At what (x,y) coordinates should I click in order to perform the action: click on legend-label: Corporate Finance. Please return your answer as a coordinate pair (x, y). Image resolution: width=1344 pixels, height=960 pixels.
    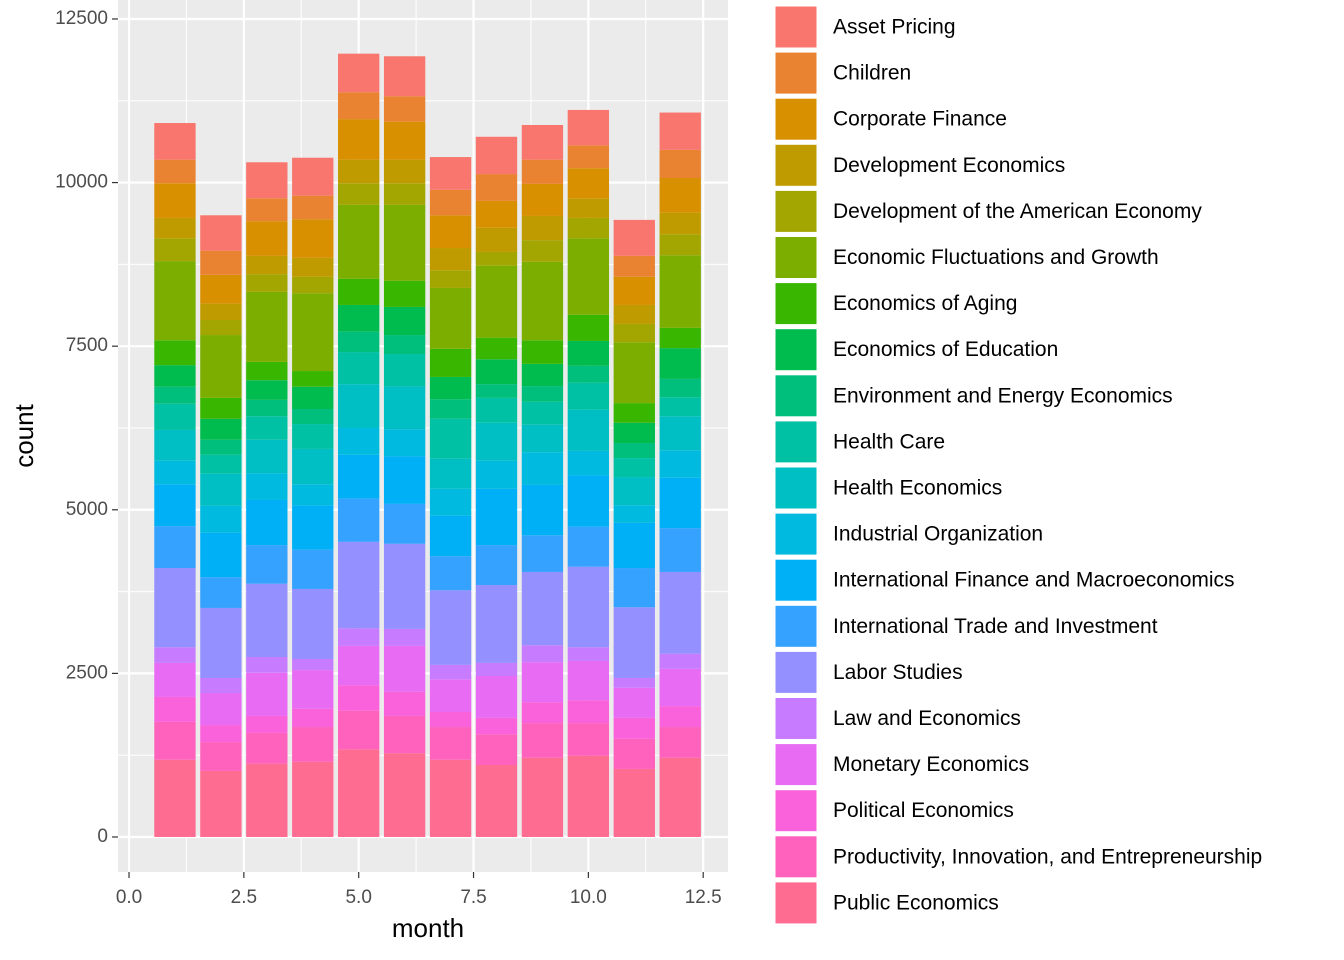
    Looking at the image, I should click on (920, 119).